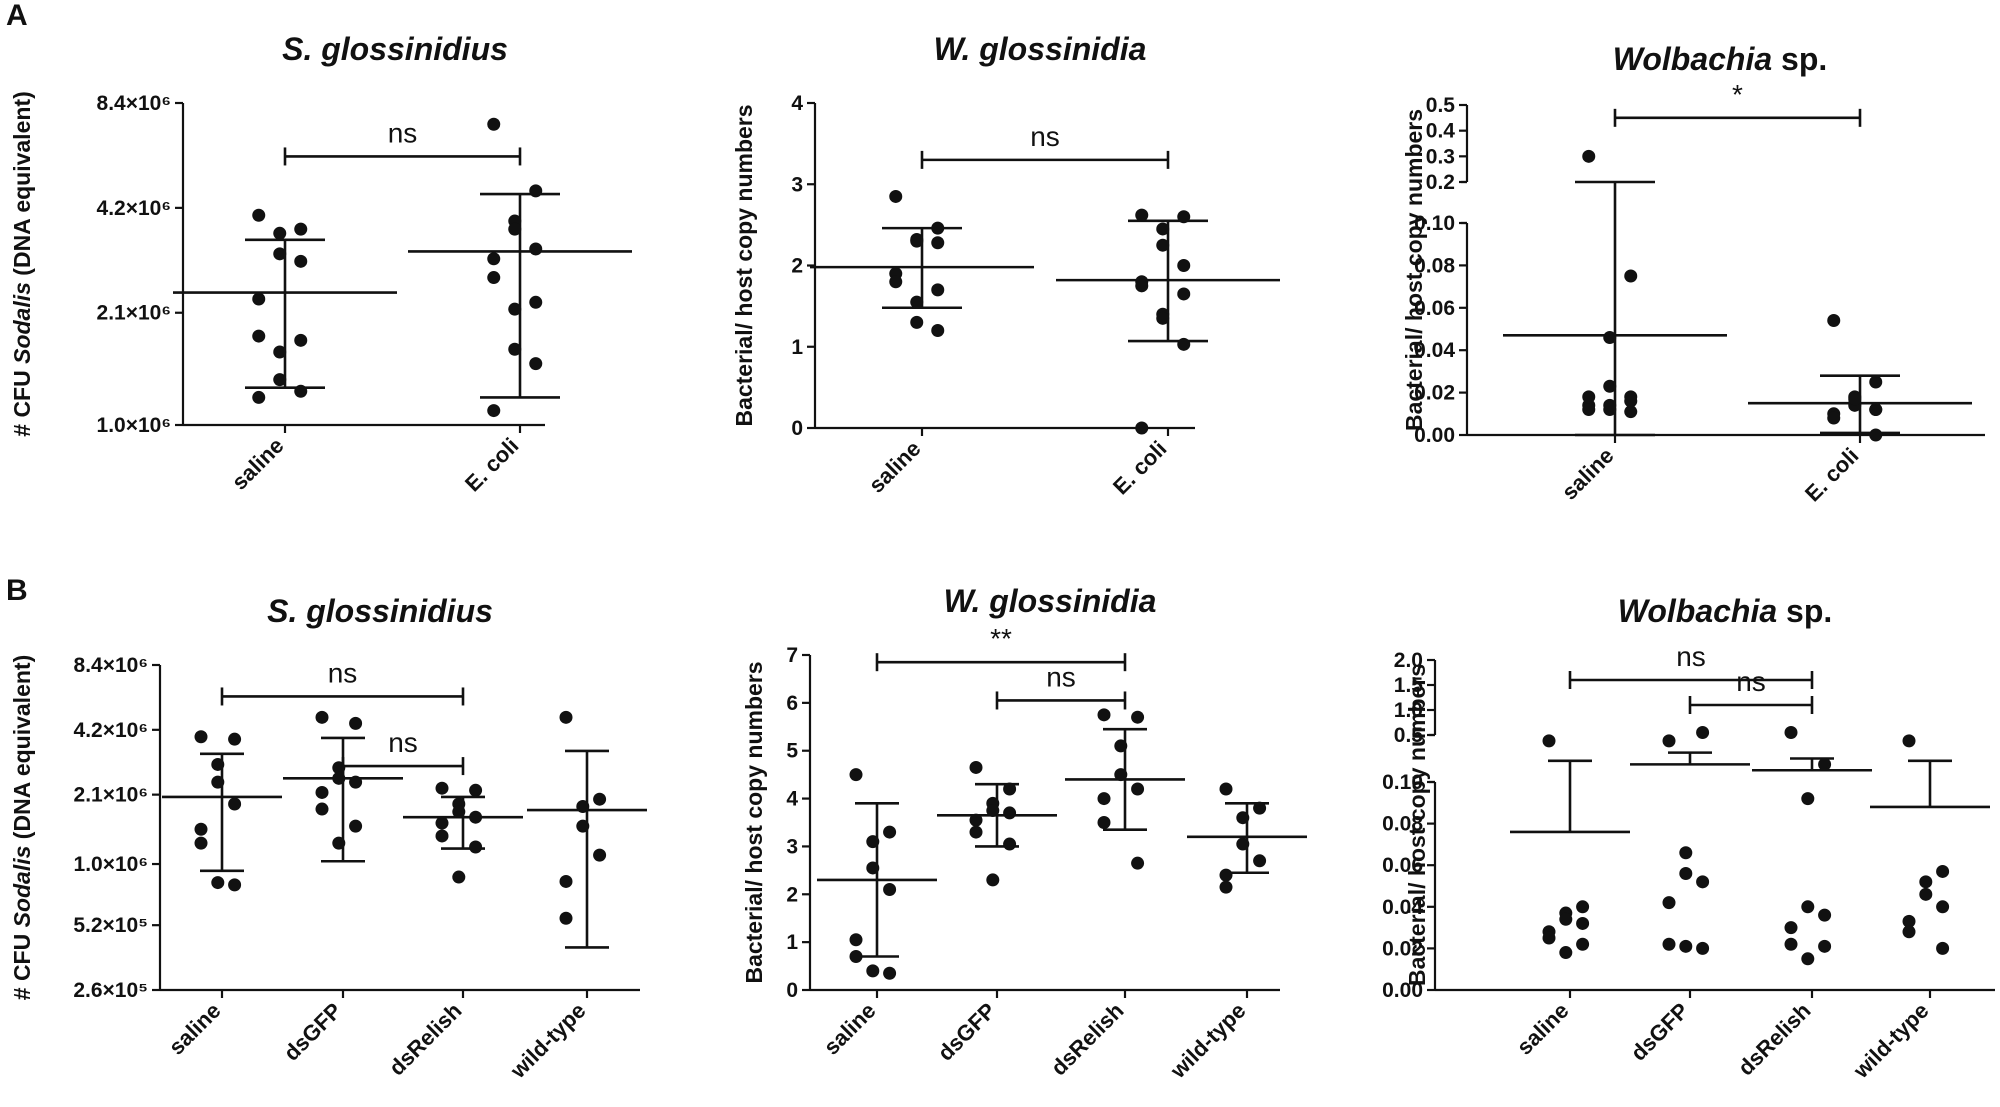 The height and width of the screenshot is (1107, 2000). Describe the element at coordinates (792, 894) in the screenshot. I see `y-tick-label: 2` at that location.